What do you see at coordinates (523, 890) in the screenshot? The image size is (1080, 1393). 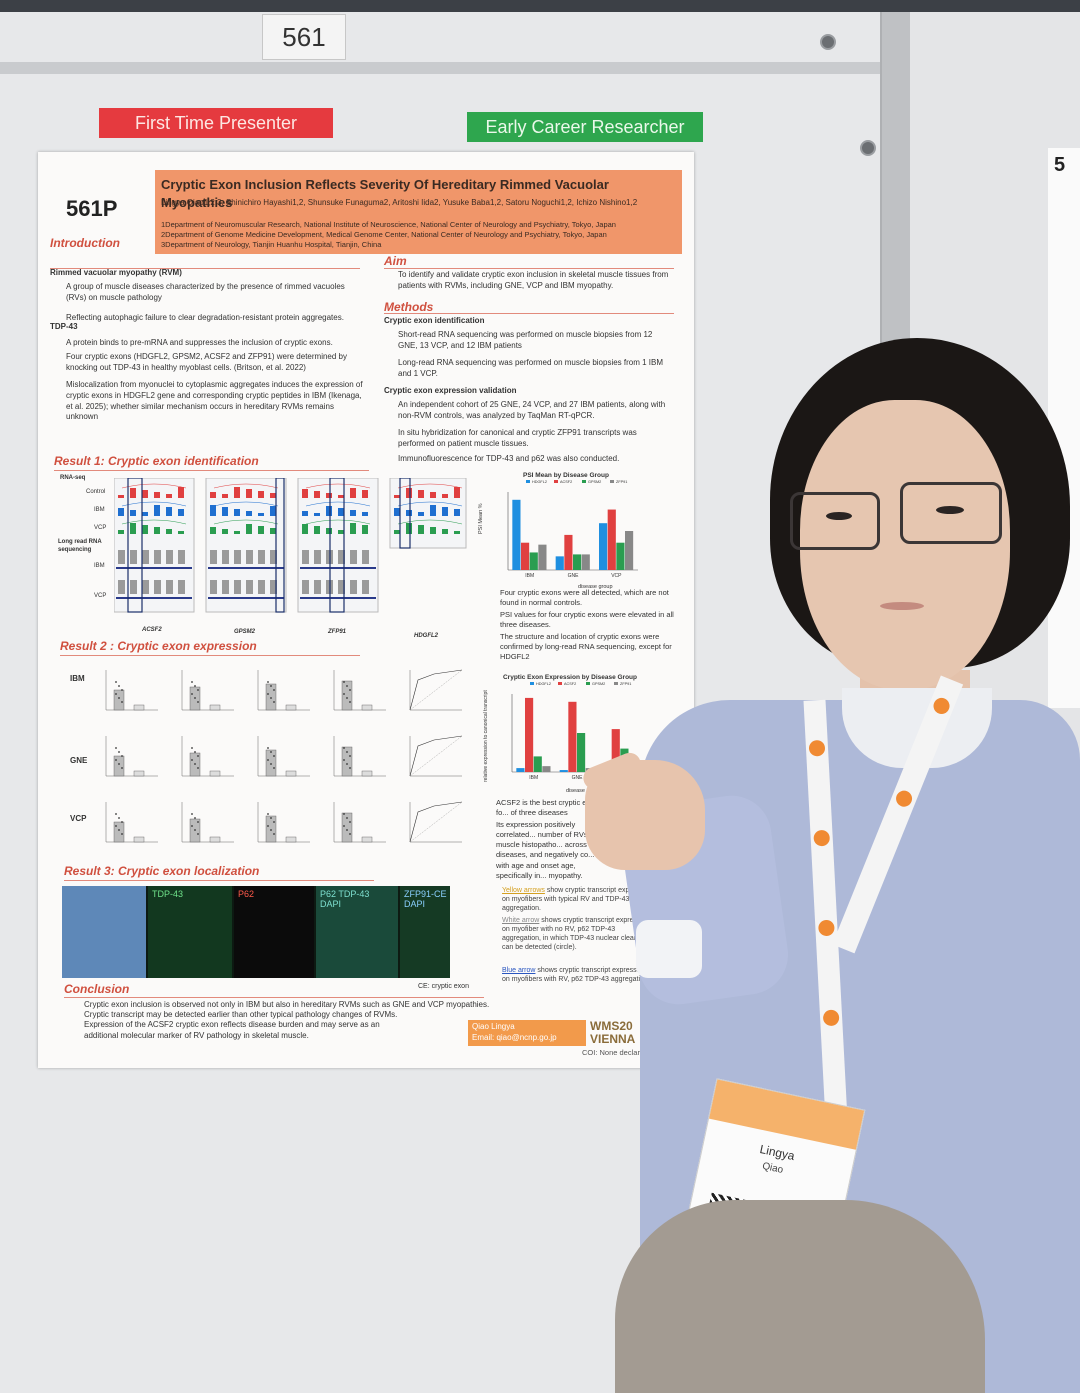 I see `note-label: Yellow arrows` at bounding box center [523, 890].